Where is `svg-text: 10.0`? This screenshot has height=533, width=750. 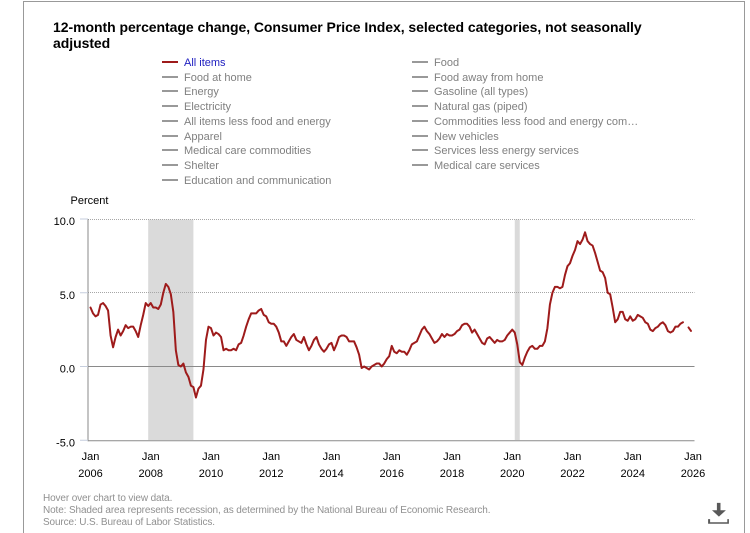
svg-text: 10.0 is located at coordinates (64, 222).